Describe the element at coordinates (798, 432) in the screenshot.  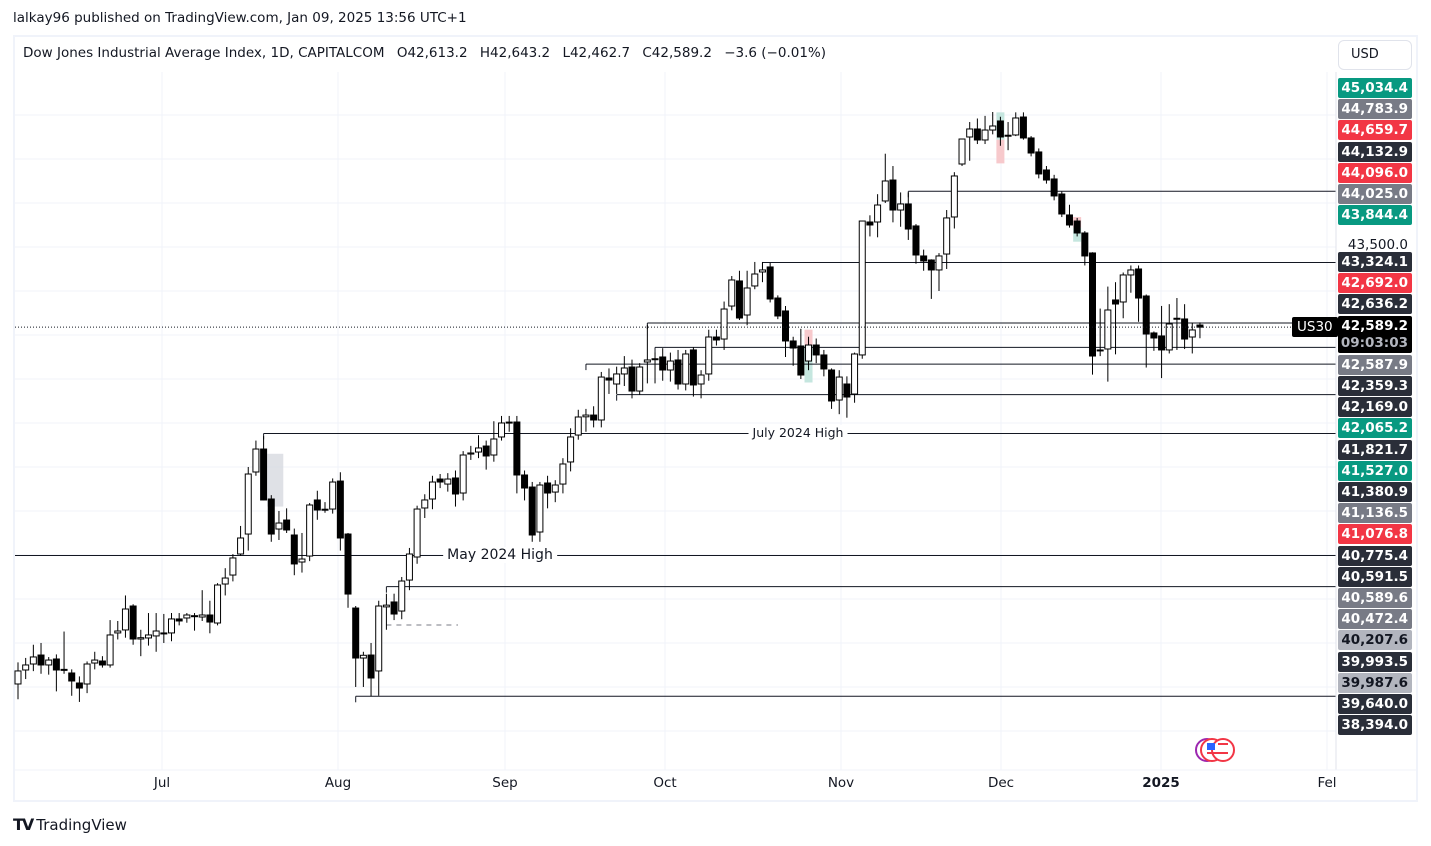
I see `level-label: July 2024 High` at that location.